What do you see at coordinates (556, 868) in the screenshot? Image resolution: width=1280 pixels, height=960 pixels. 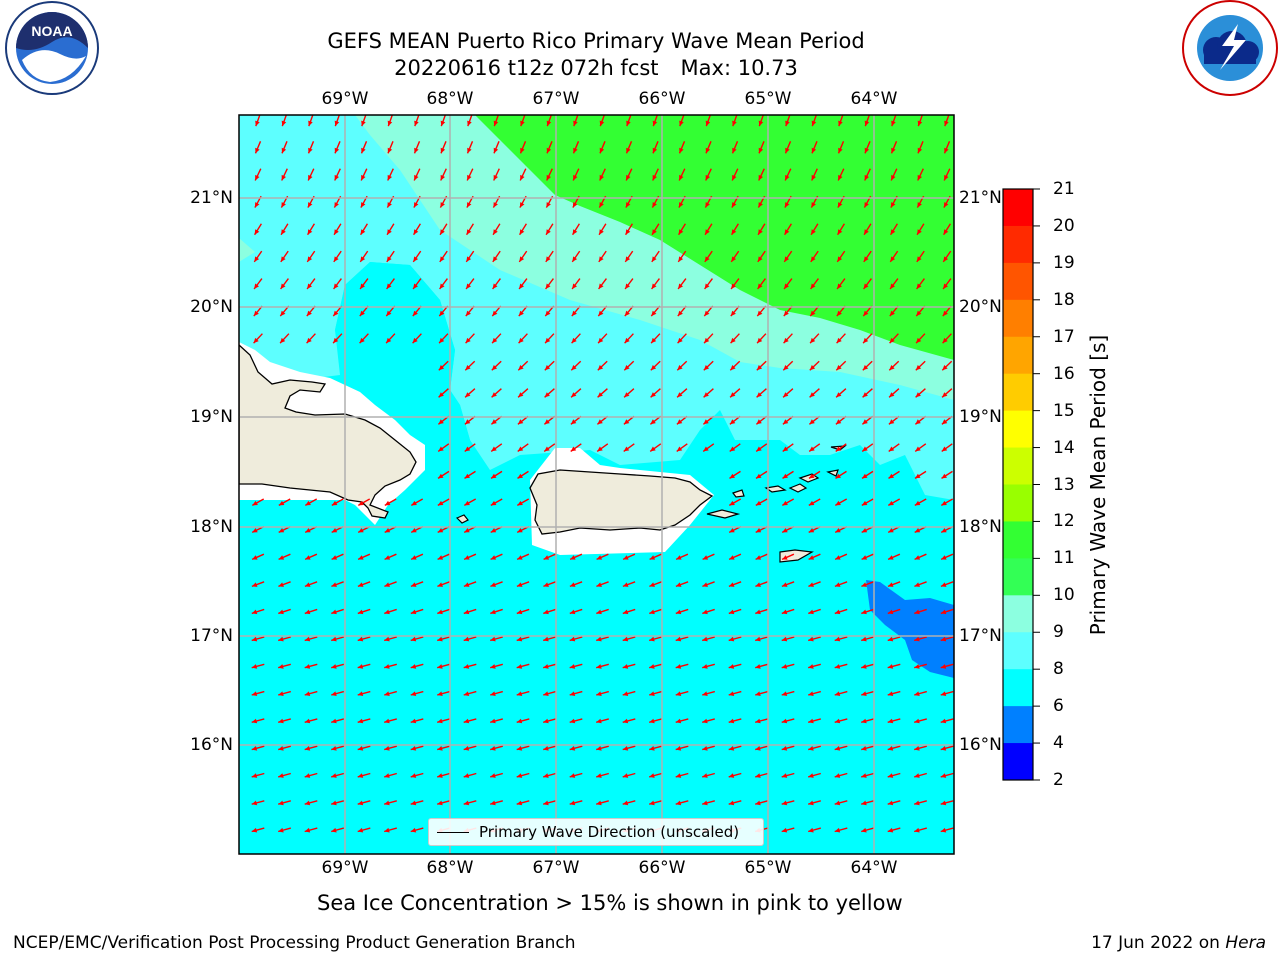 I see `lon-tick-67w: 67°W` at bounding box center [556, 868].